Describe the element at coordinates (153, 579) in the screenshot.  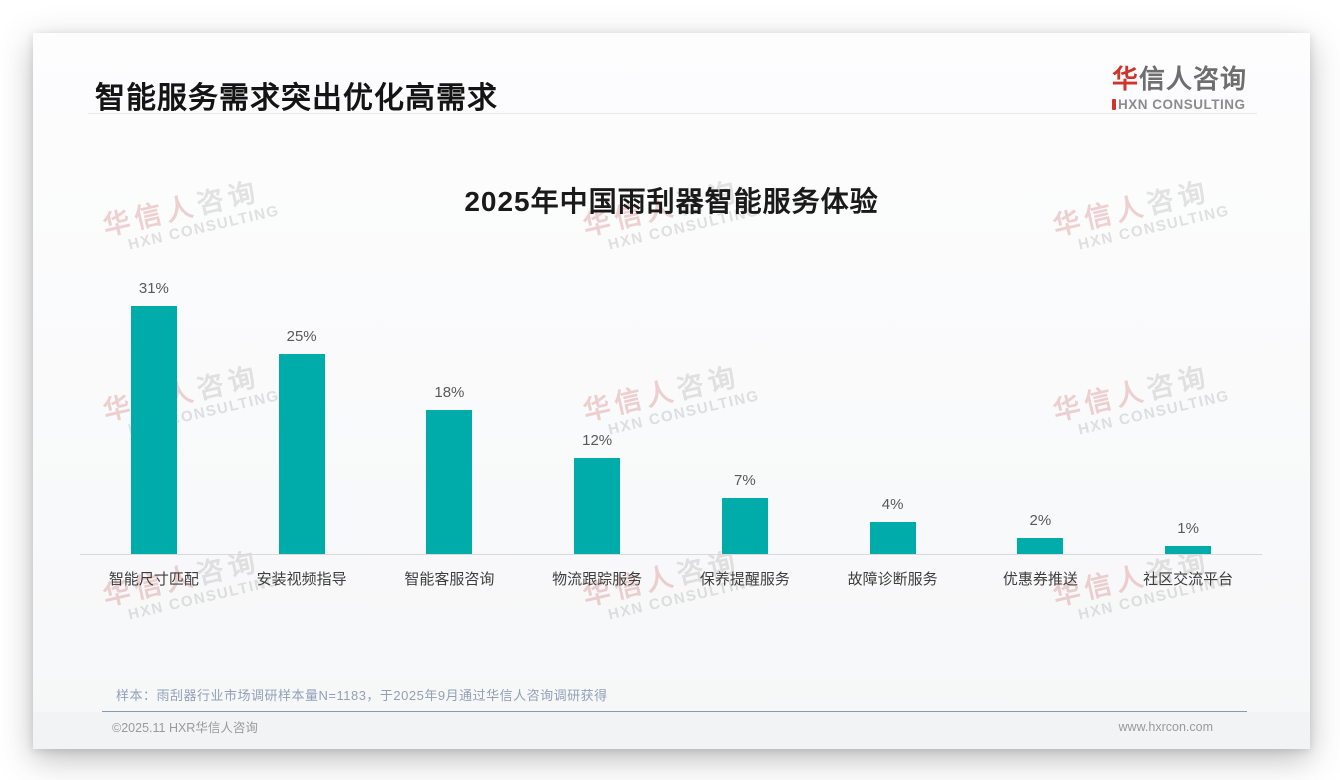
I see `category-label: 智能尺寸匹配` at that location.